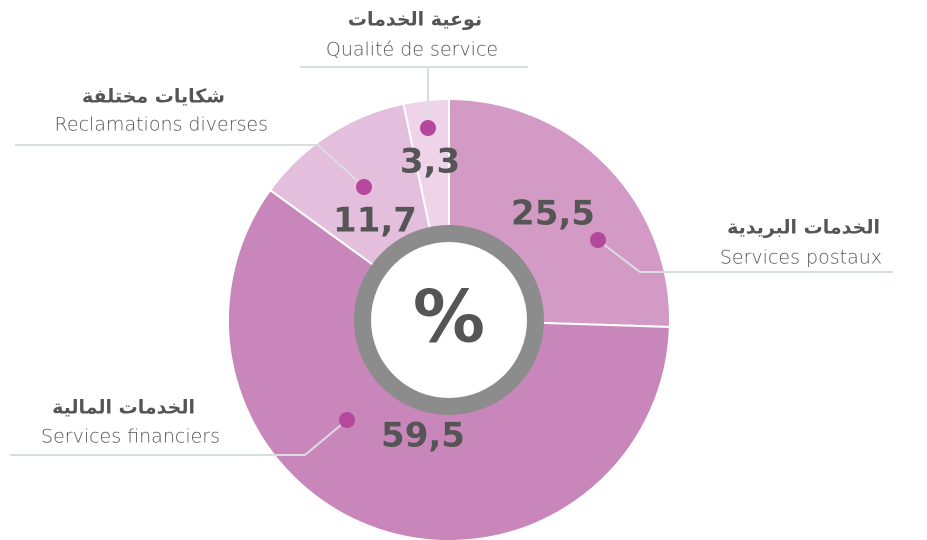 This screenshot has height=540, width=927. What do you see at coordinates (375, 221) in the screenshot?
I see `value-label: 11,7` at bounding box center [375, 221].